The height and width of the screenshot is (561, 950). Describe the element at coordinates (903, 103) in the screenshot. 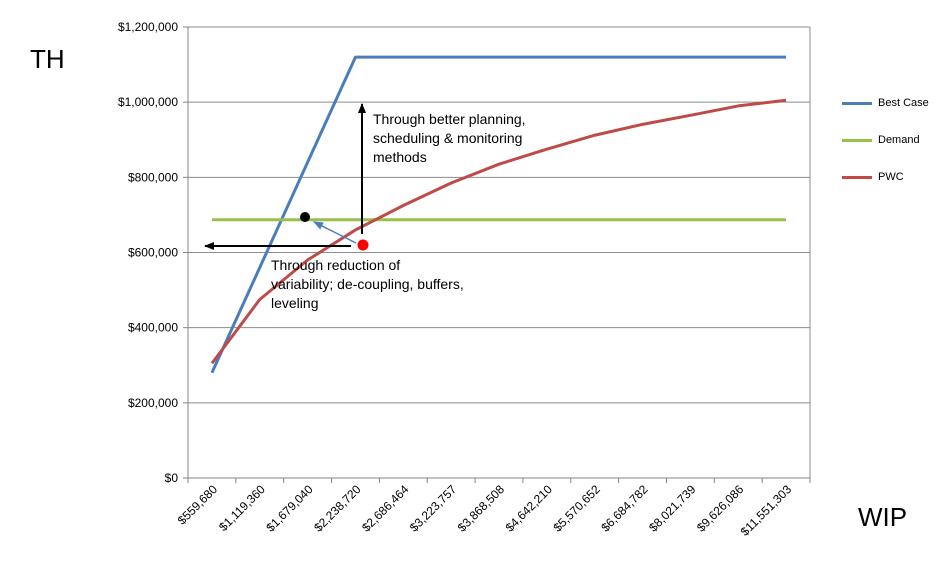

I see `legend-label: Best Case` at that location.